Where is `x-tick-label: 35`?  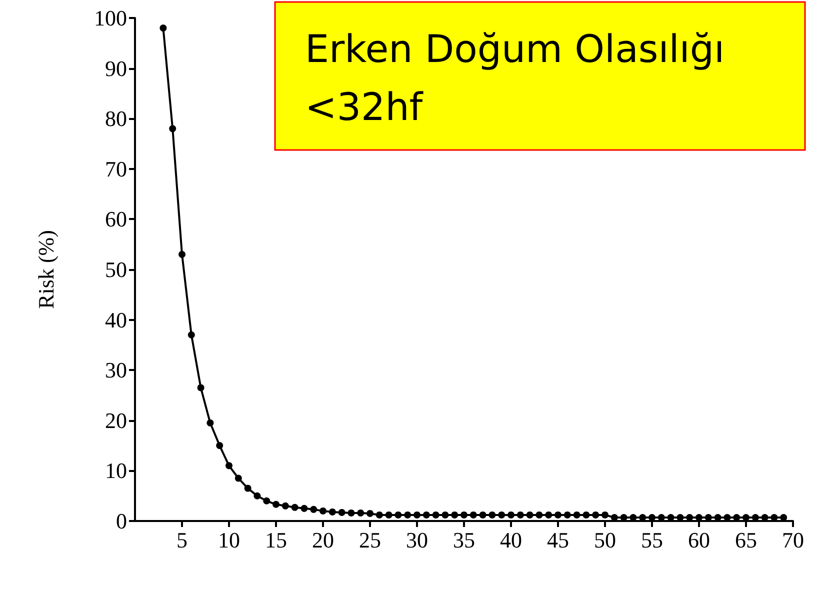 x-tick-label: 35 is located at coordinates (464, 540).